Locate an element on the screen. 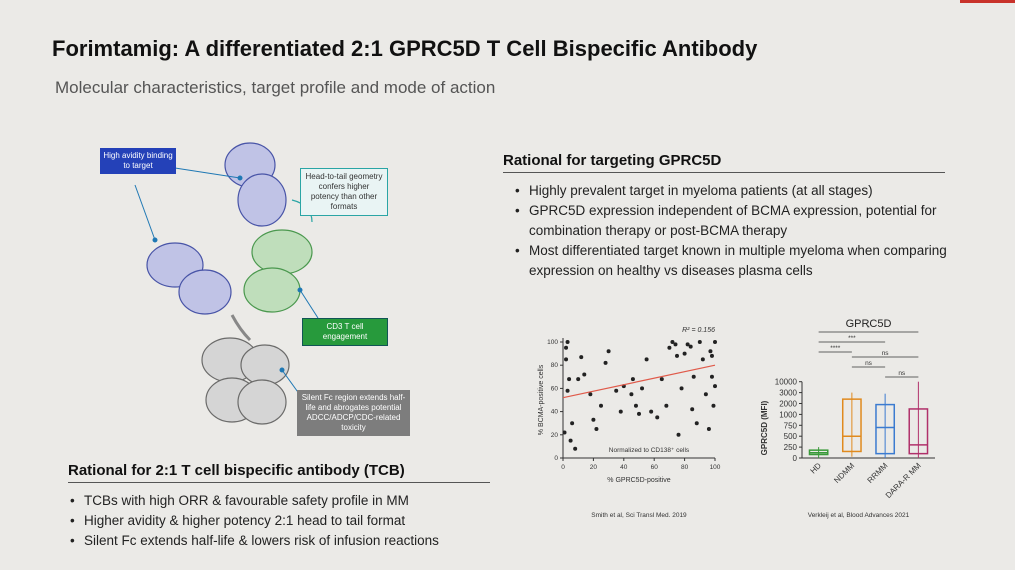 The height and width of the screenshot is (570, 1015). source: Verkleij et al, Blood Advances 2021 is located at coordinates (859, 515).